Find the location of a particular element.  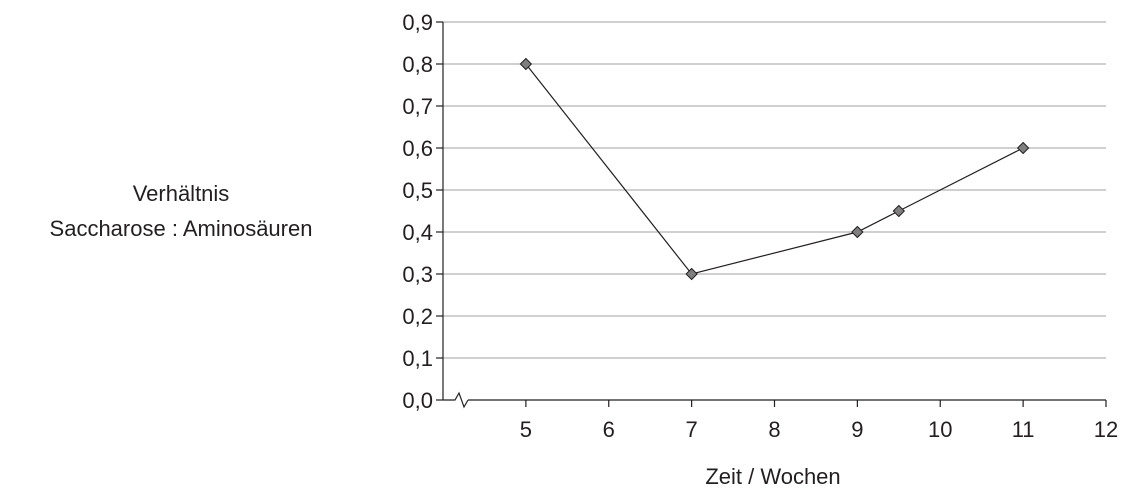

y-tick-label: 0,2 is located at coordinates (417, 316).